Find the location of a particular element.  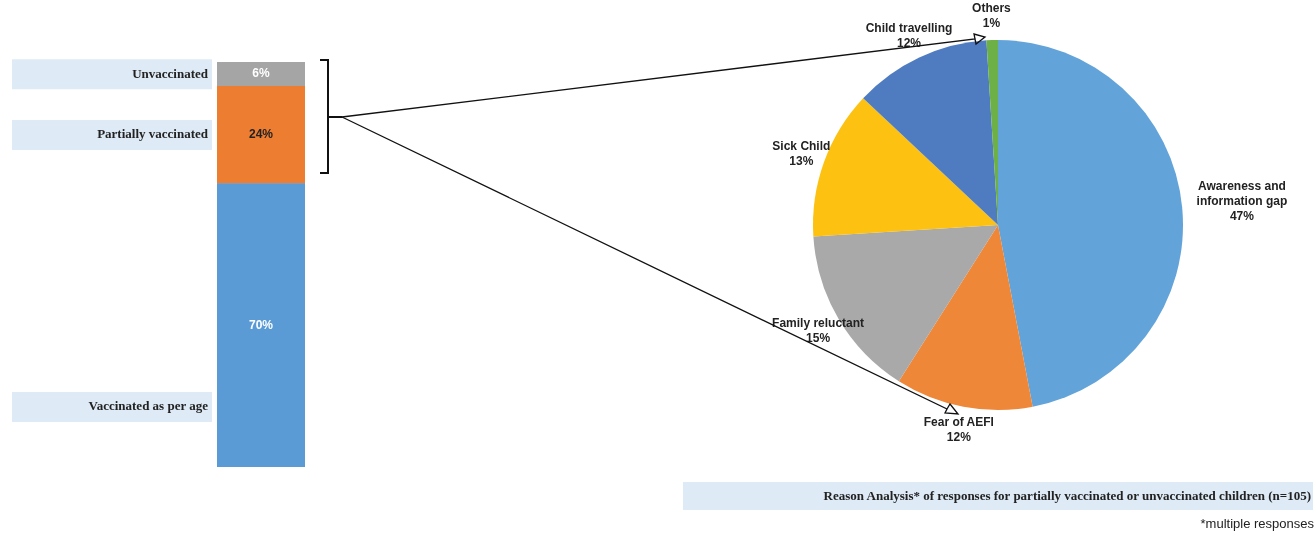

slice-label: Child travelling is located at coordinates (909, 27).